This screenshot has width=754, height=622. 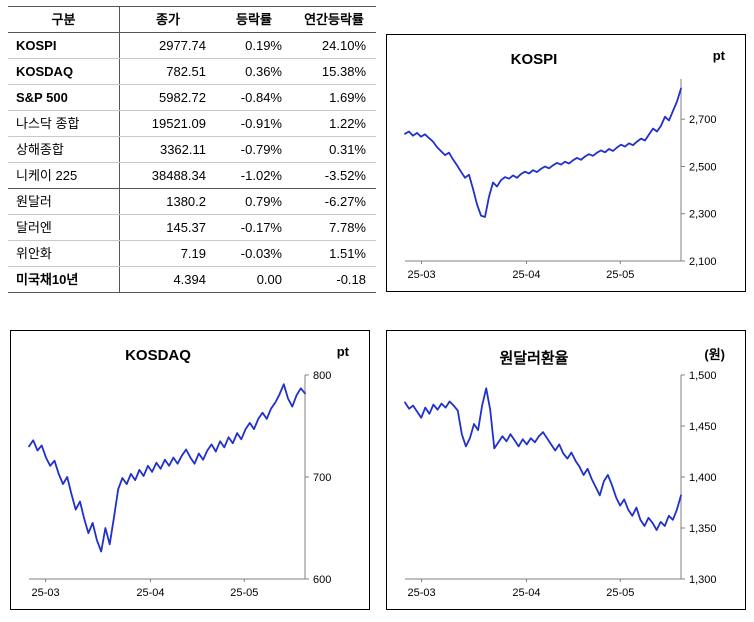 I want to click on ytd-change-pct: 1.22%, so click(x=347, y=123).